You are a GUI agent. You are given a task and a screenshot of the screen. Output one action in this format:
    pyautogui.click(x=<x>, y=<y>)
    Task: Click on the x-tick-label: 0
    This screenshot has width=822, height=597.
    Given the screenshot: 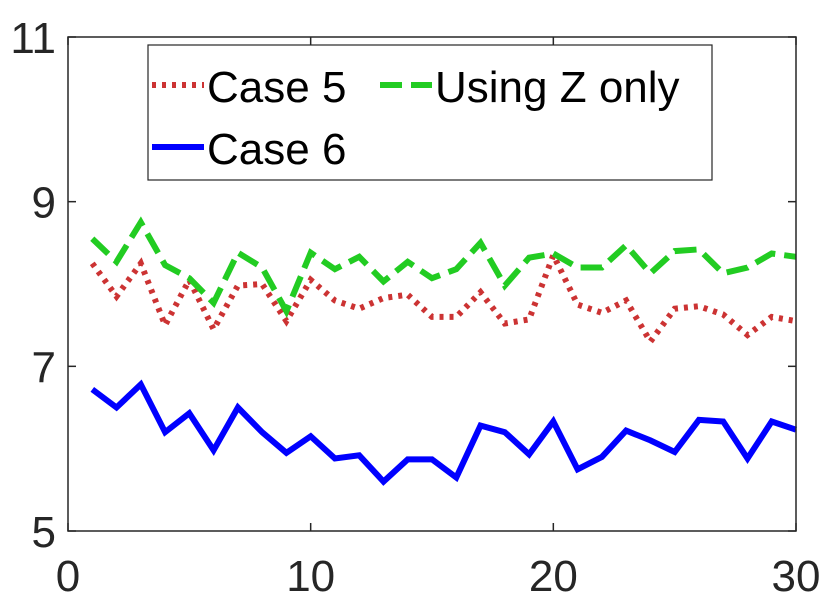 What is the action you would take?
    pyautogui.click(x=68, y=574)
    